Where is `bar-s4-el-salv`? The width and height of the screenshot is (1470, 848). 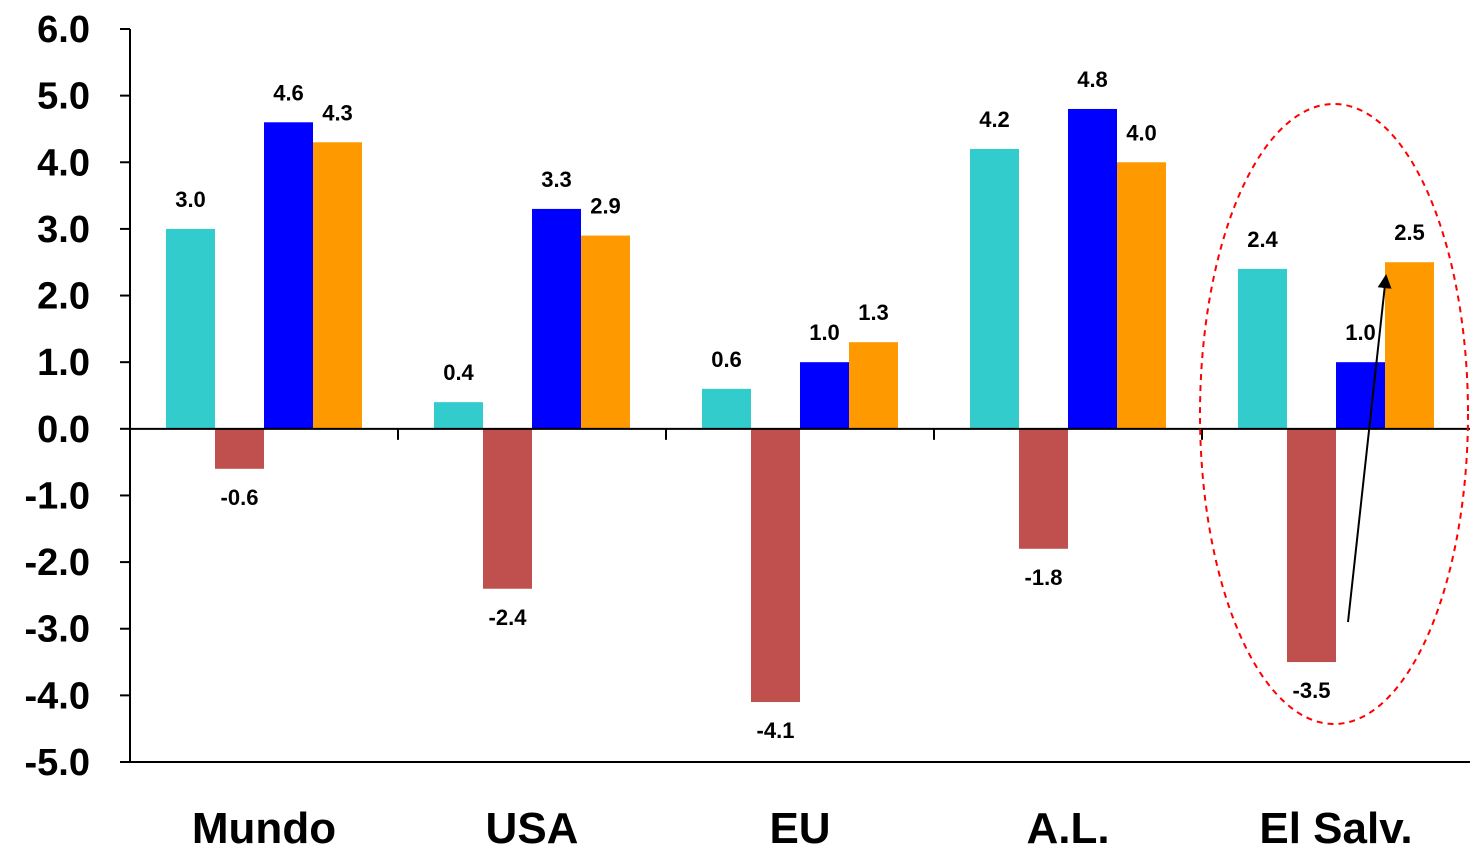 bar-s4-el-salv is located at coordinates (1409, 345).